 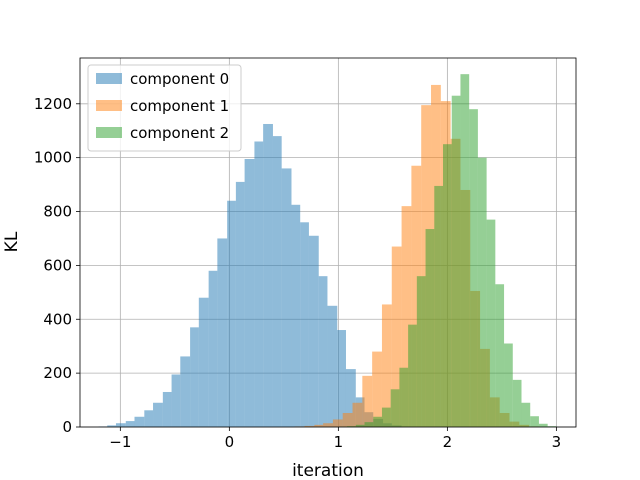 I want to click on legend-frame, so click(x=164, y=108).